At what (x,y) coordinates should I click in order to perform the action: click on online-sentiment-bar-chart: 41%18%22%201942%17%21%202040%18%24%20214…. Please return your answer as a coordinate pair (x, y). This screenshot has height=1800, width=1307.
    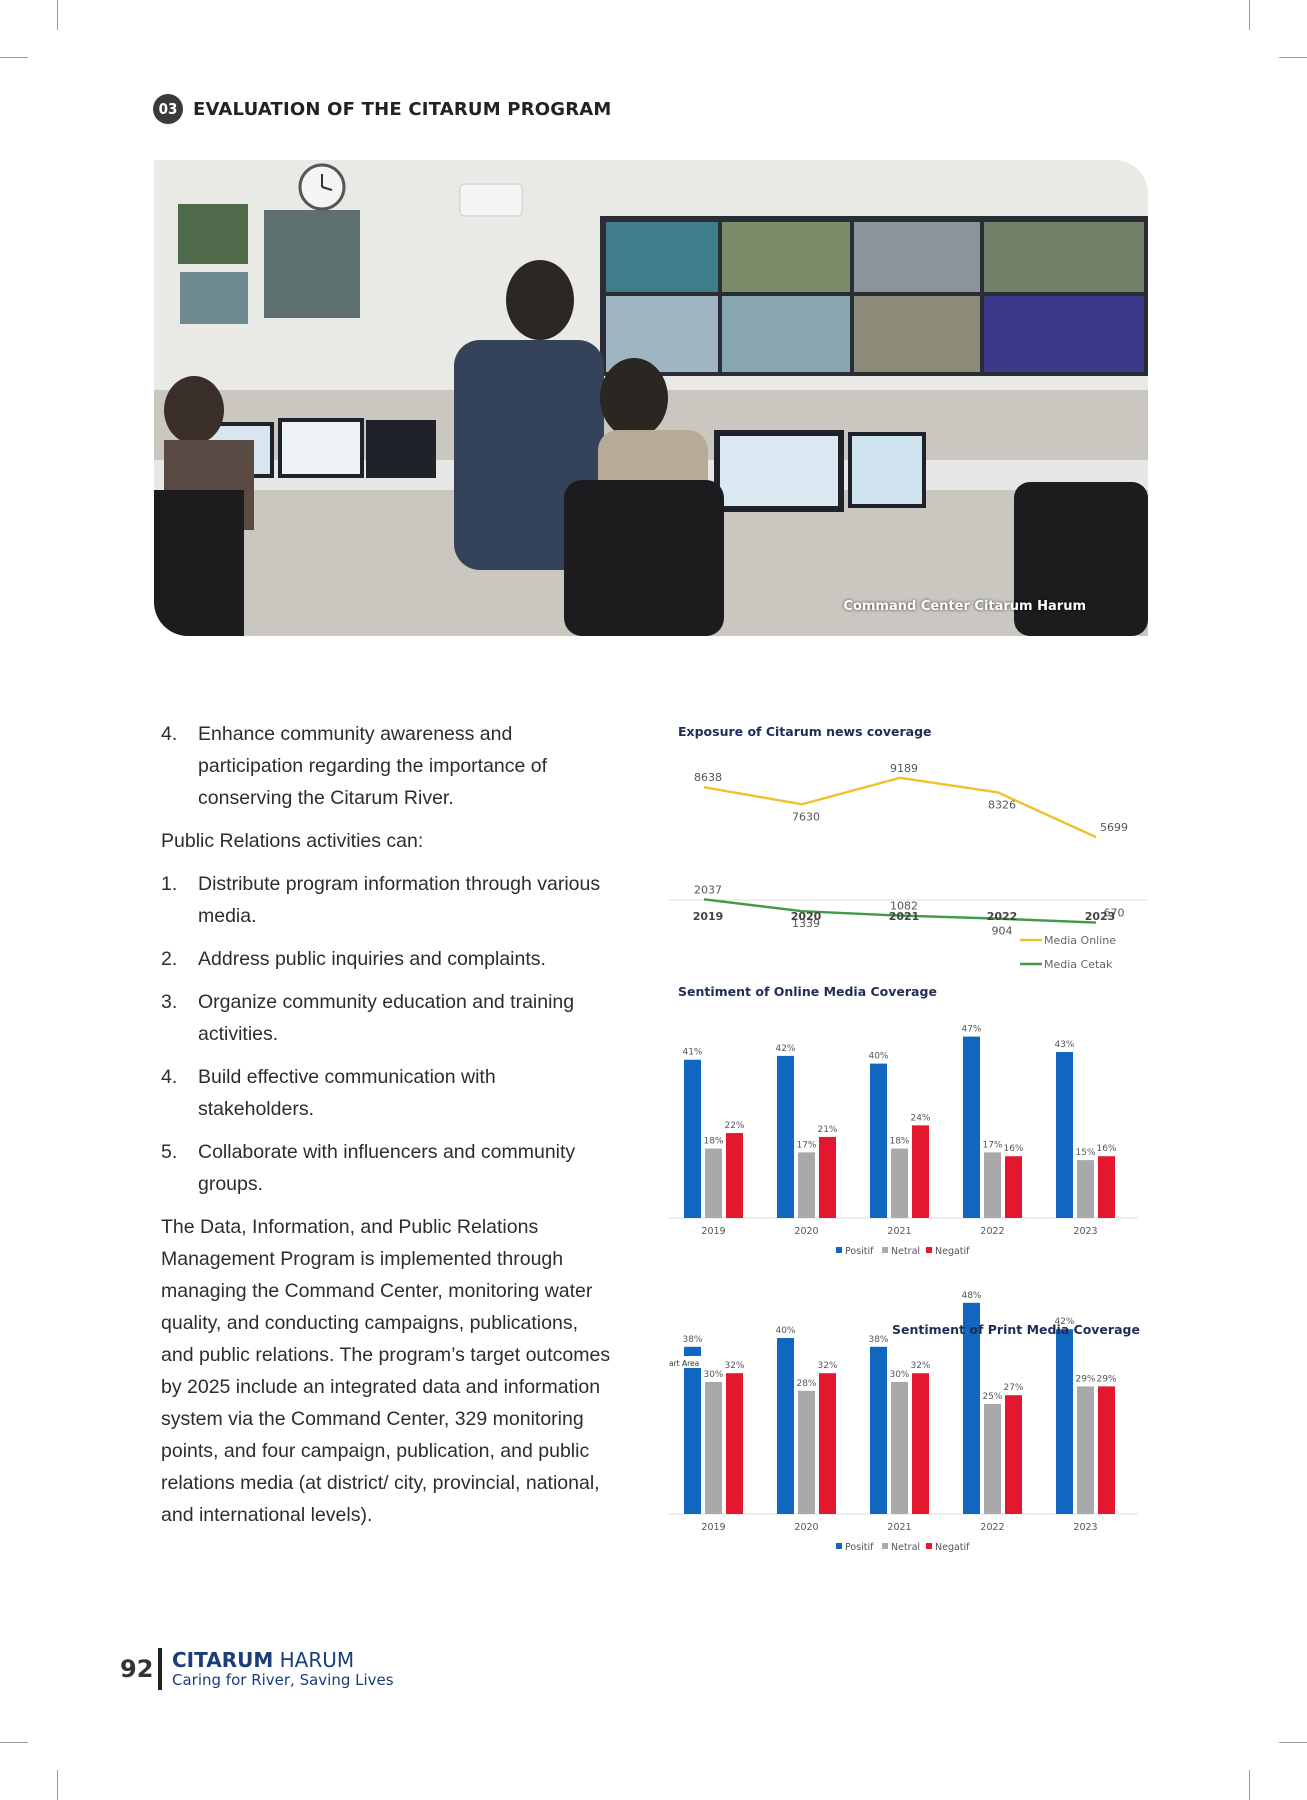
    Looking at the image, I should click on (903, 1141).